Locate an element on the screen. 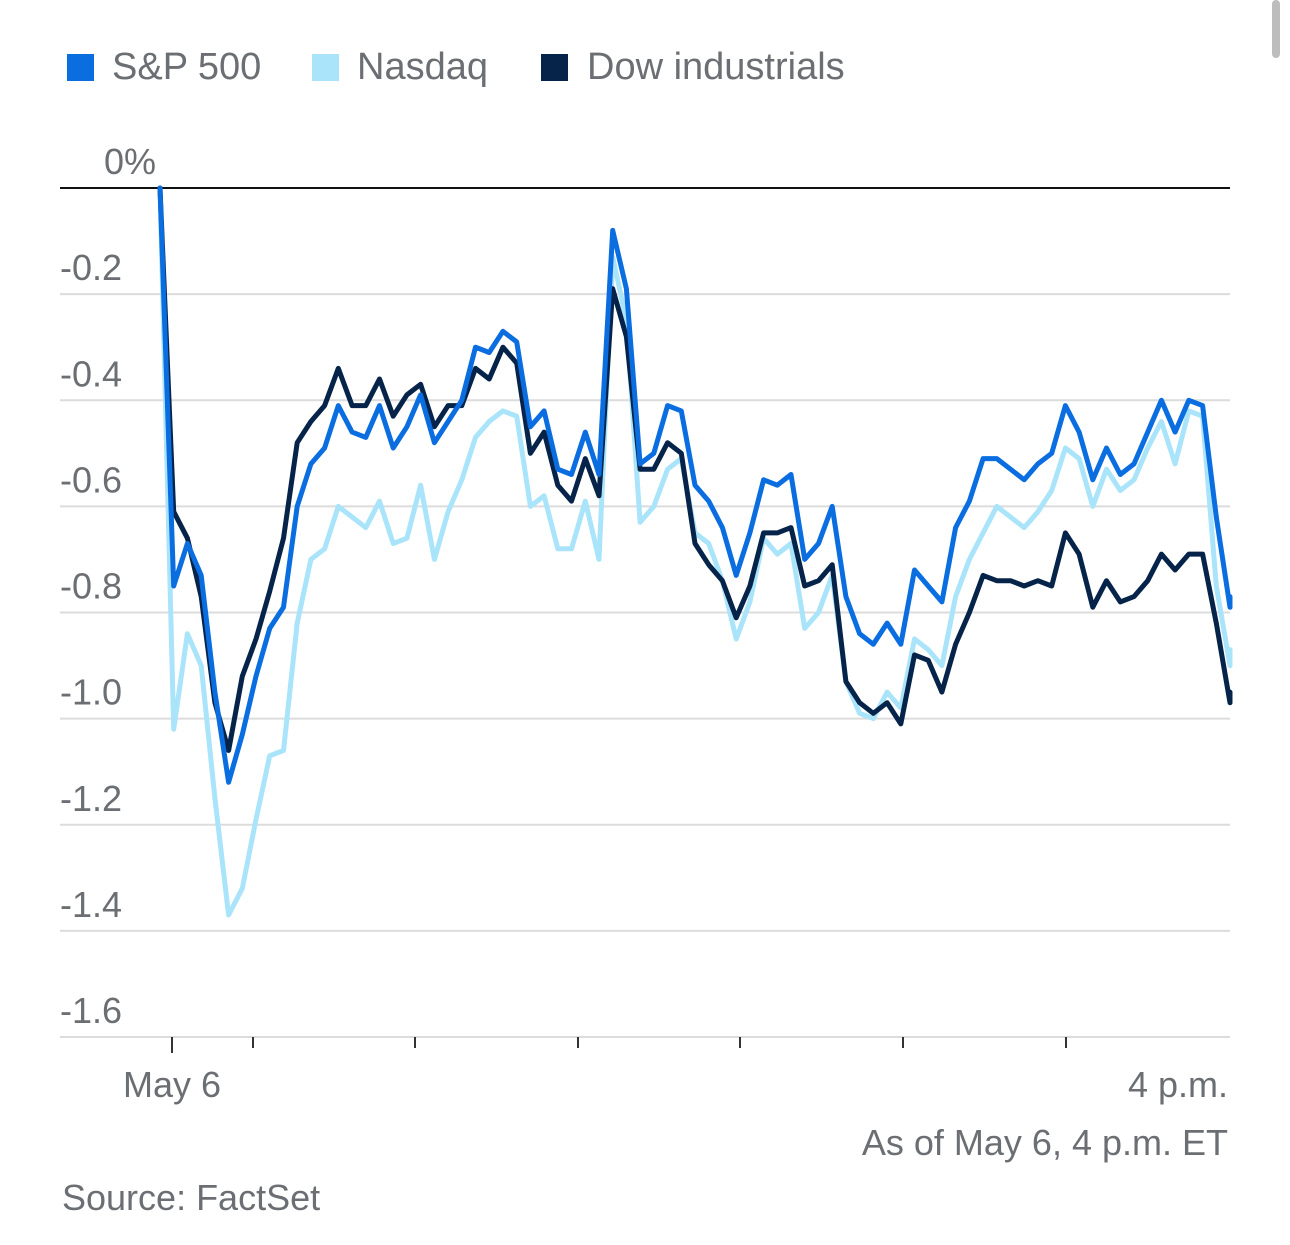 Image resolution: width=1290 pixels, height=1245 pixels. y-tick-label-1: -0.2 is located at coordinates (91, 267).